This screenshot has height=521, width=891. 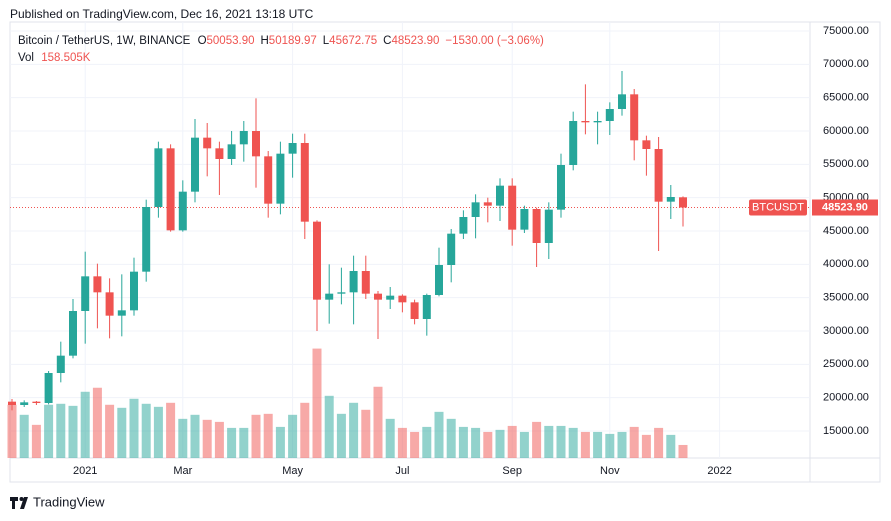 I want to click on x-tick-label: Sep, so click(x=512, y=471).